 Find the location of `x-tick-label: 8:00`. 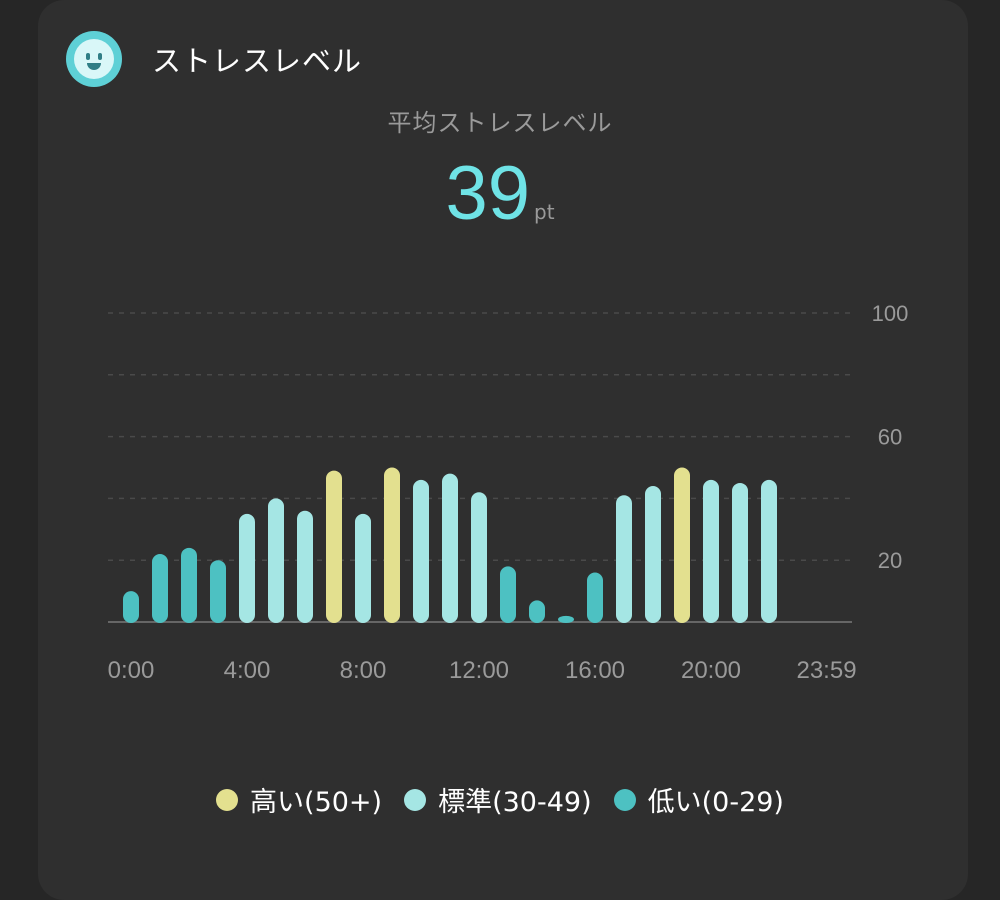

x-tick-label: 8:00 is located at coordinates (363, 670).